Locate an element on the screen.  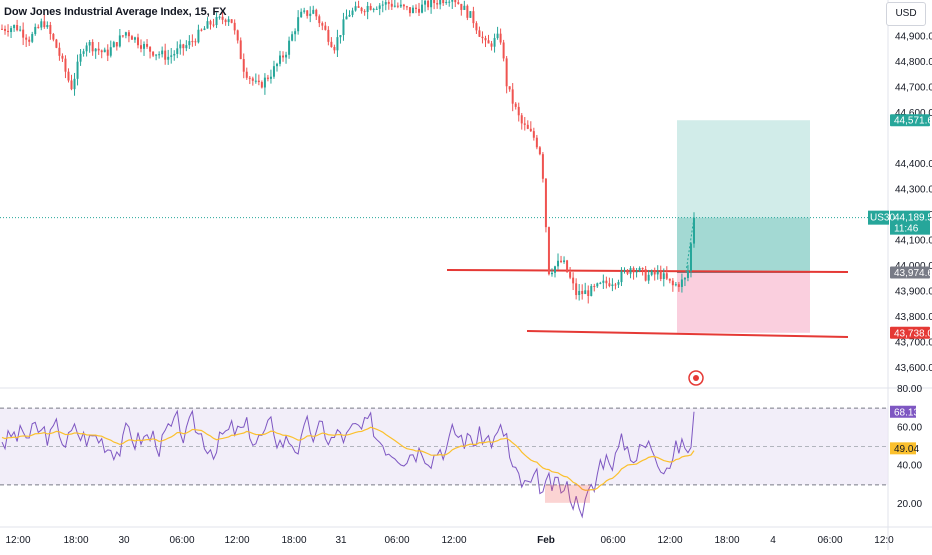
price-tick-label: 43,600.00 is located at coordinates (913, 368).